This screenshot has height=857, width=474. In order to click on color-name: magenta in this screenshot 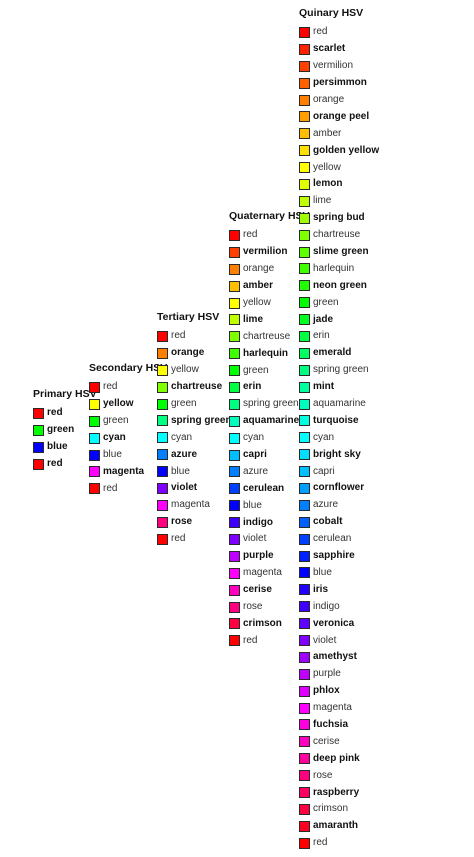, I will do `click(332, 708)`.